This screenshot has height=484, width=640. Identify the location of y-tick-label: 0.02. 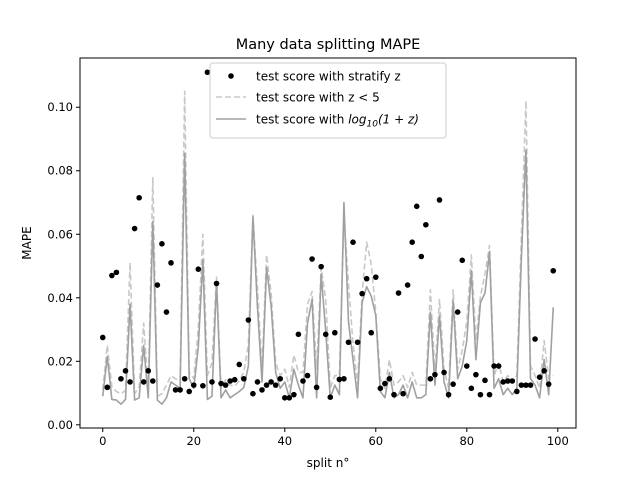
(60, 361).